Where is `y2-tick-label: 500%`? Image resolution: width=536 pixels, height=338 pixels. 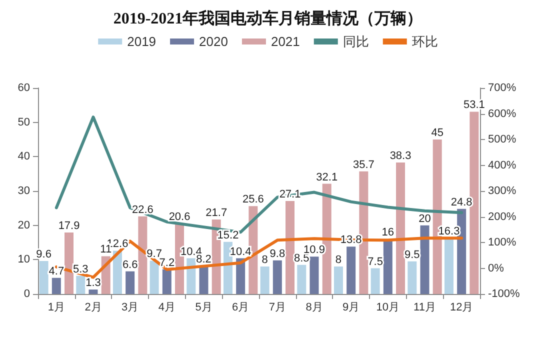
y2-tick-label: 500% is located at coordinates (502, 140).